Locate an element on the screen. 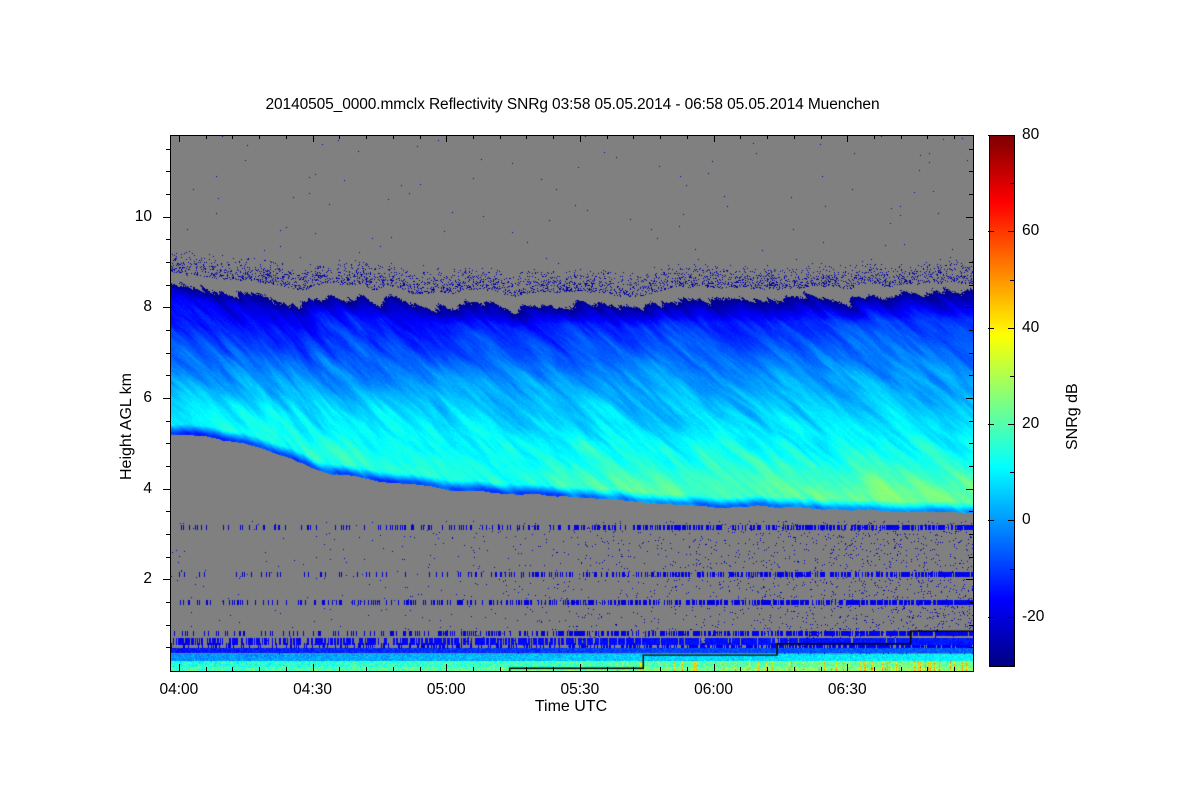 This screenshot has width=1200, height=800. colorbar is located at coordinates (1002, 401).